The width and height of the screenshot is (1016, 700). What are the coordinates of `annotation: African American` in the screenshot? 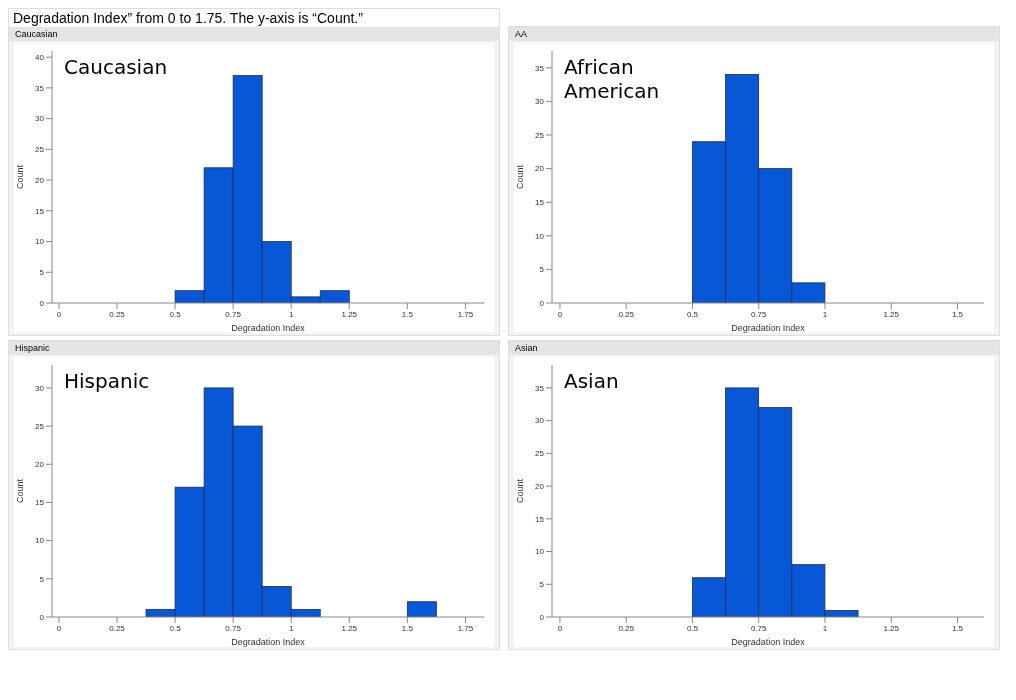 It's located at (612, 79).